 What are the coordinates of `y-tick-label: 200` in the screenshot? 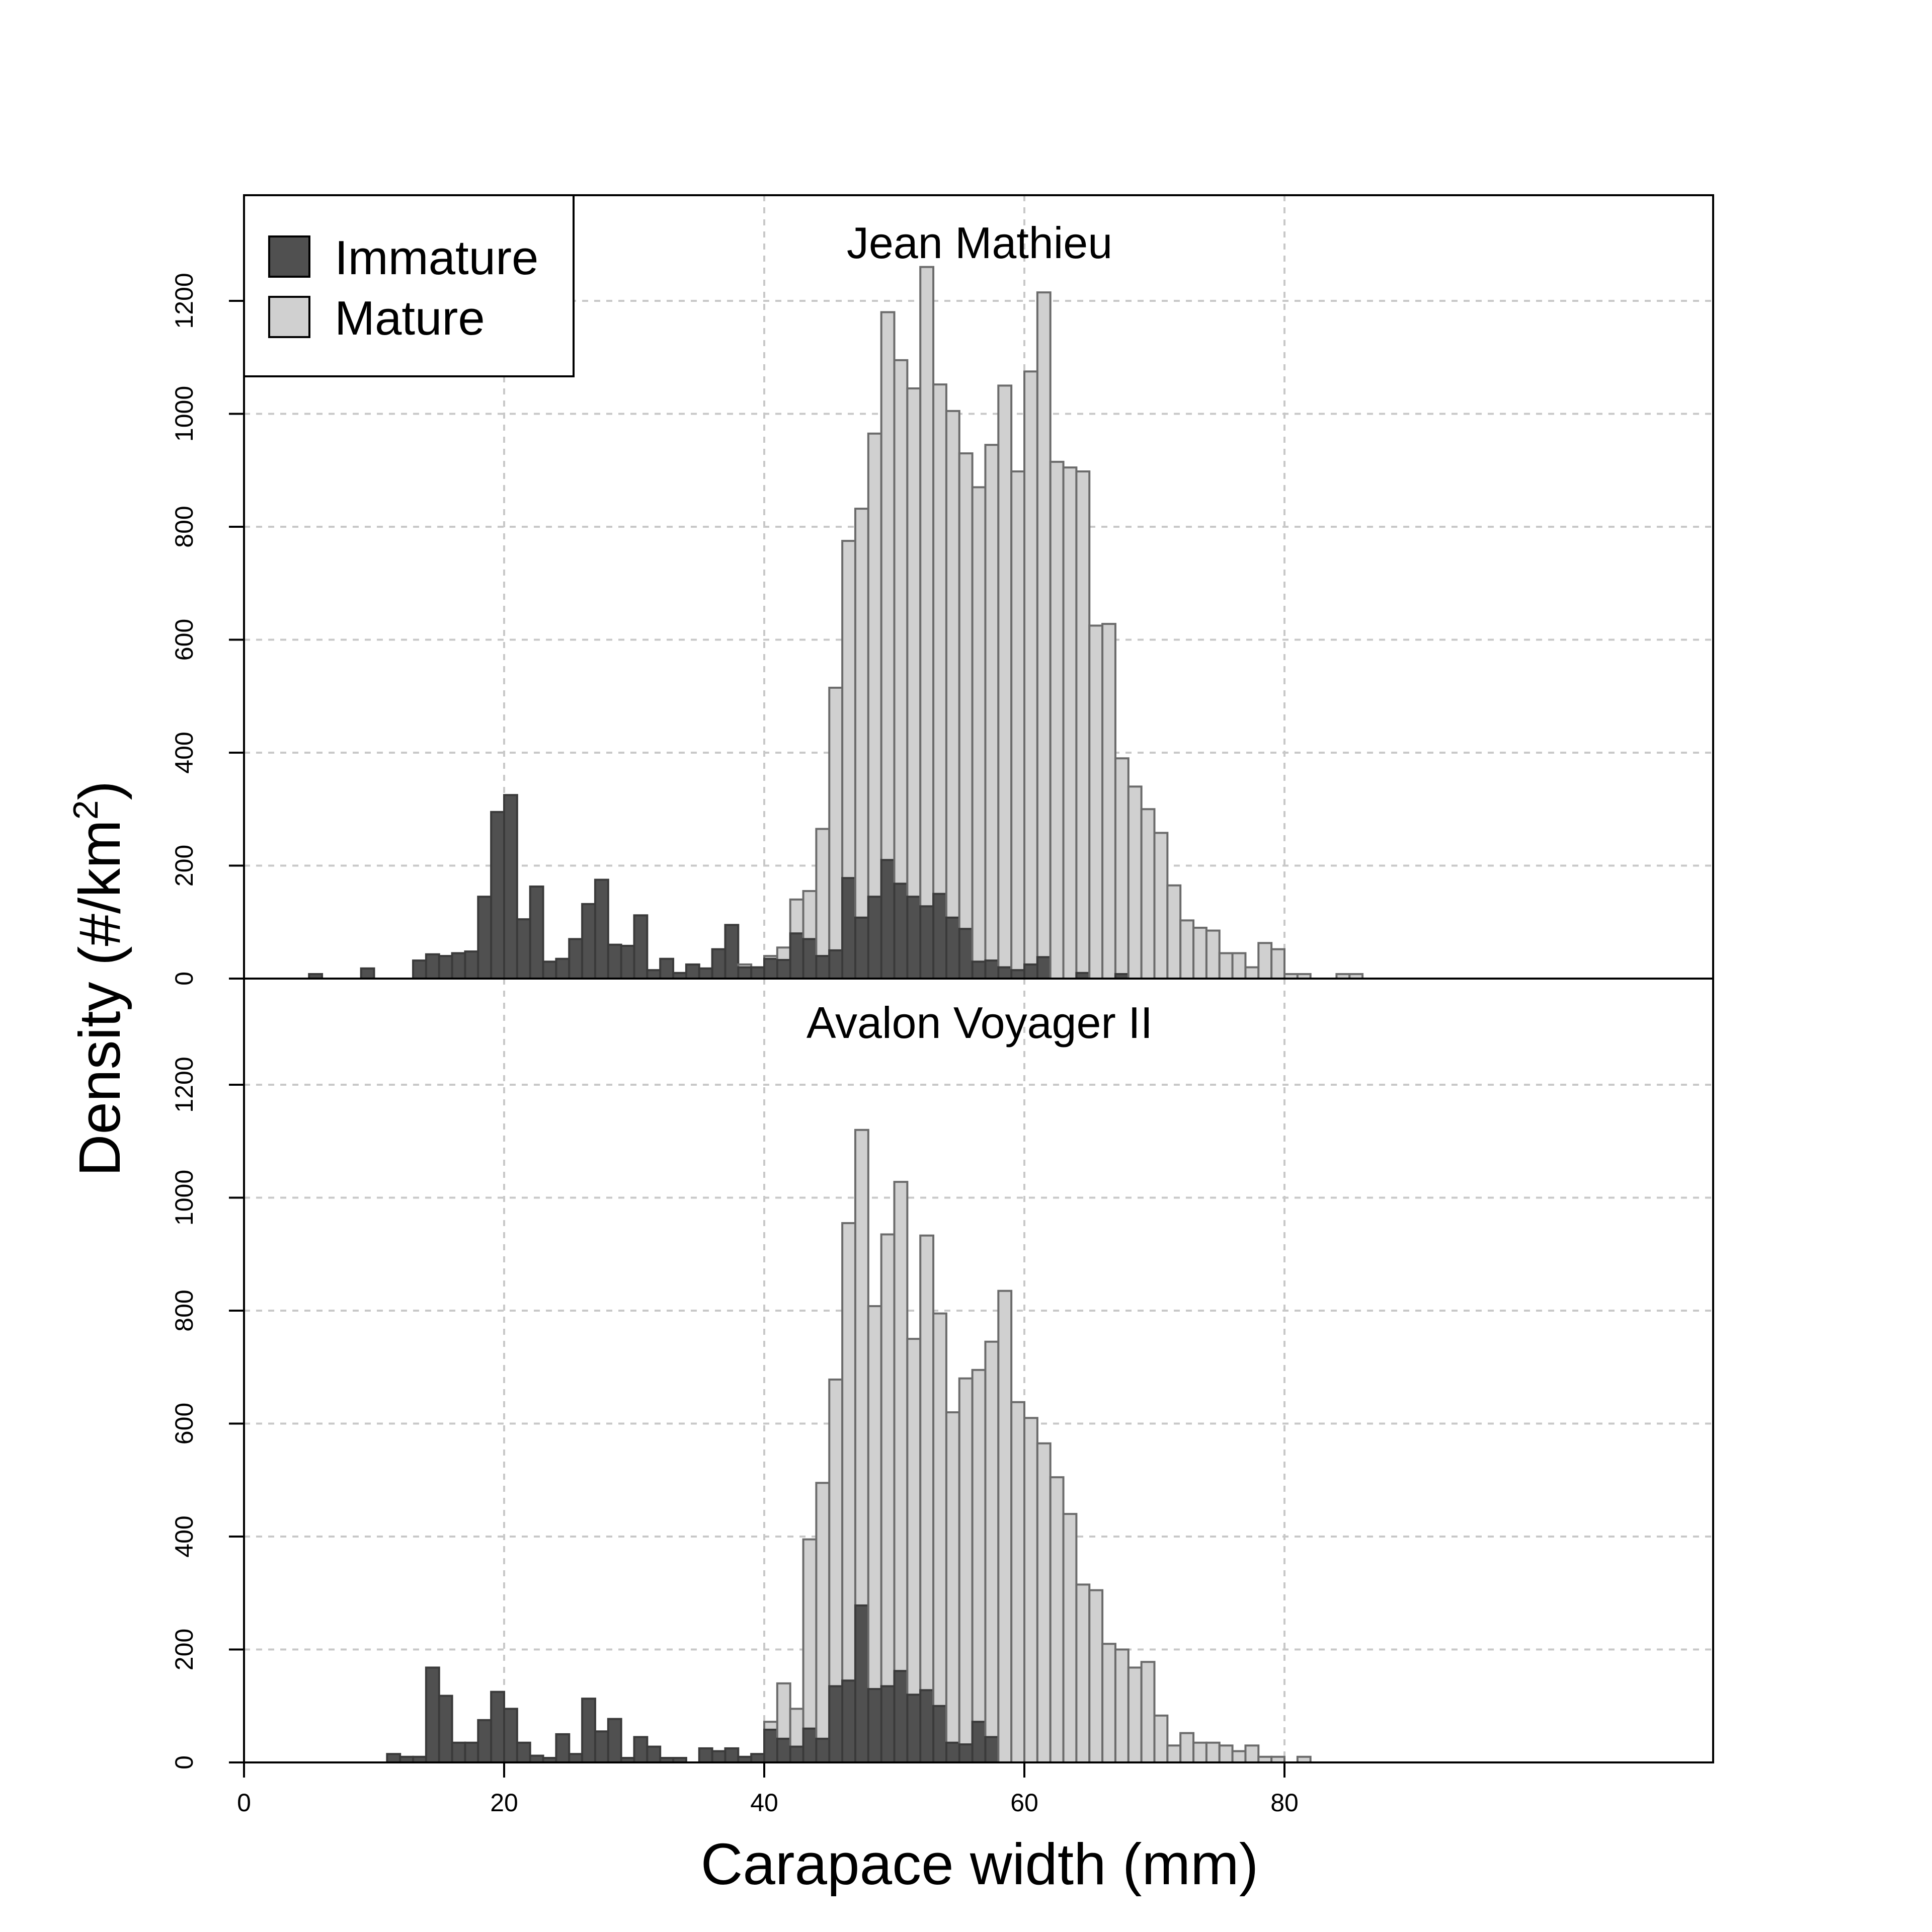 It's located at (184, 1649).